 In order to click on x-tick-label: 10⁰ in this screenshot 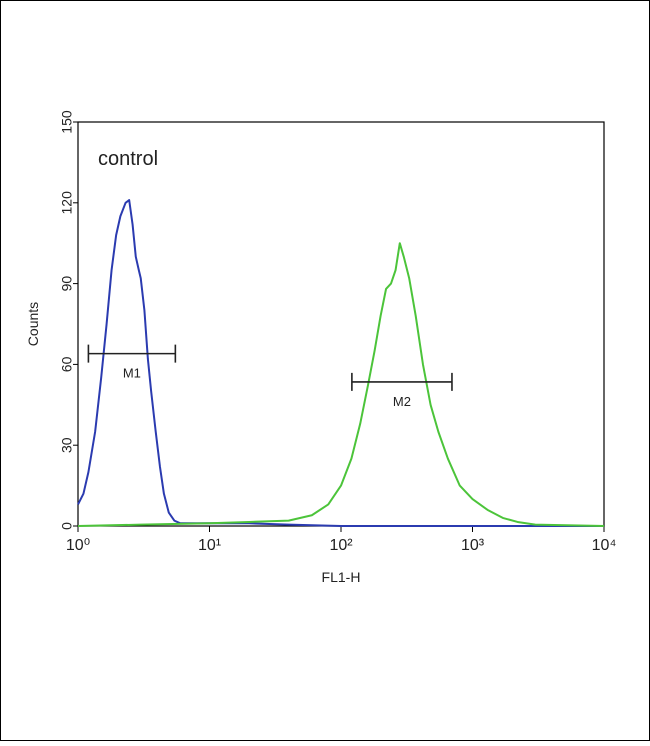, I will do `click(78, 545)`.